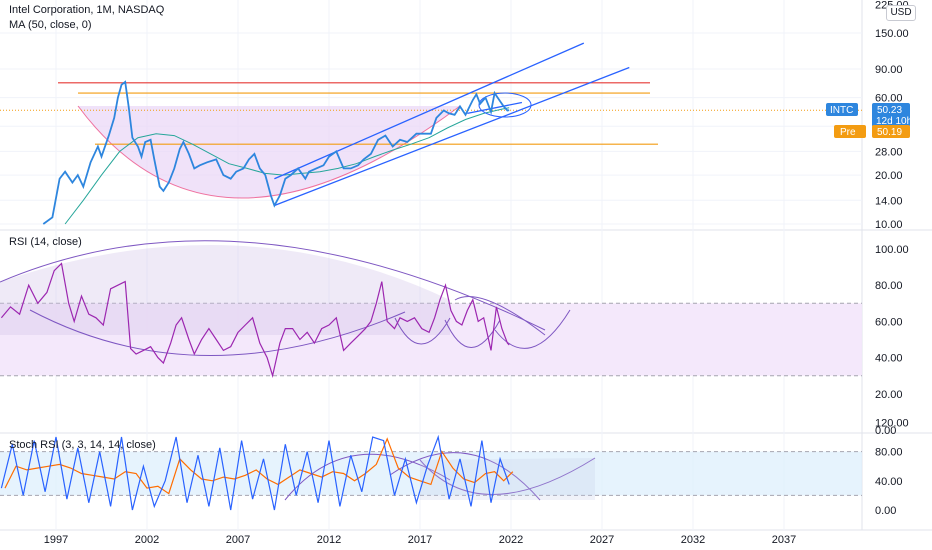 This screenshot has height=550, width=932. Describe the element at coordinates (889, 225) in the screenshot. I see `price-tick-label: 10.00` at that location.